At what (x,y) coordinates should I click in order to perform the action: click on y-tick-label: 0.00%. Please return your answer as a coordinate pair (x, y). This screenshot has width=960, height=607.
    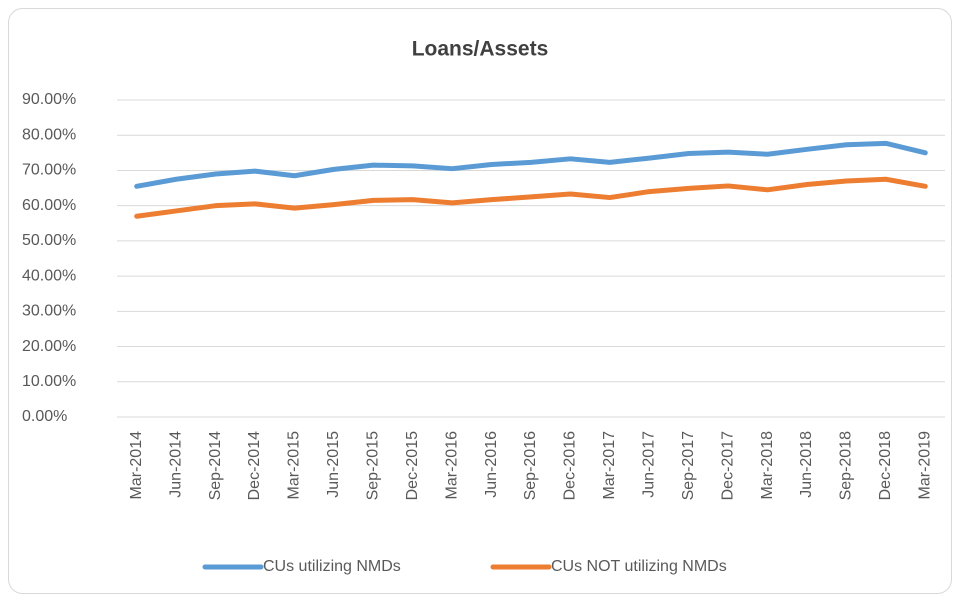
    Looking at the image, I should click on (44, 416).